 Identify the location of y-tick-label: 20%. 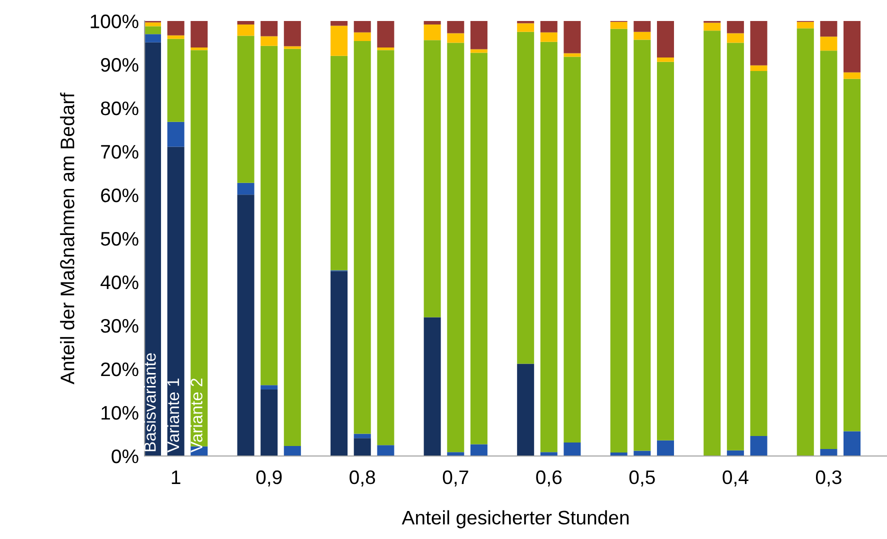
(119, 369).